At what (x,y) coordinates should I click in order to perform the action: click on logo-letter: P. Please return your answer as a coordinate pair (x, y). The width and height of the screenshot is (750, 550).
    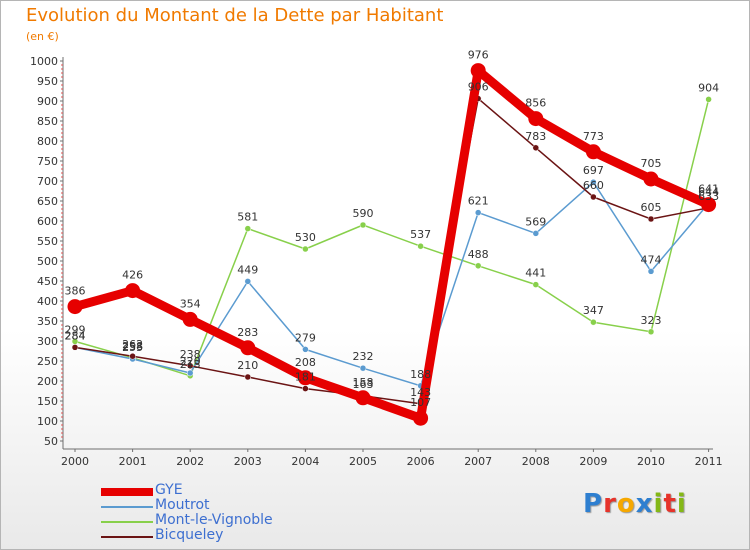
    Looking at the image, I should click on (593, 504).